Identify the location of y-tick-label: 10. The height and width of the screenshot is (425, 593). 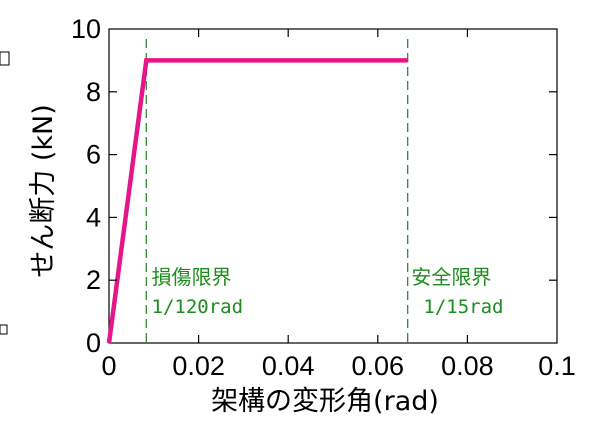
(86, 29).